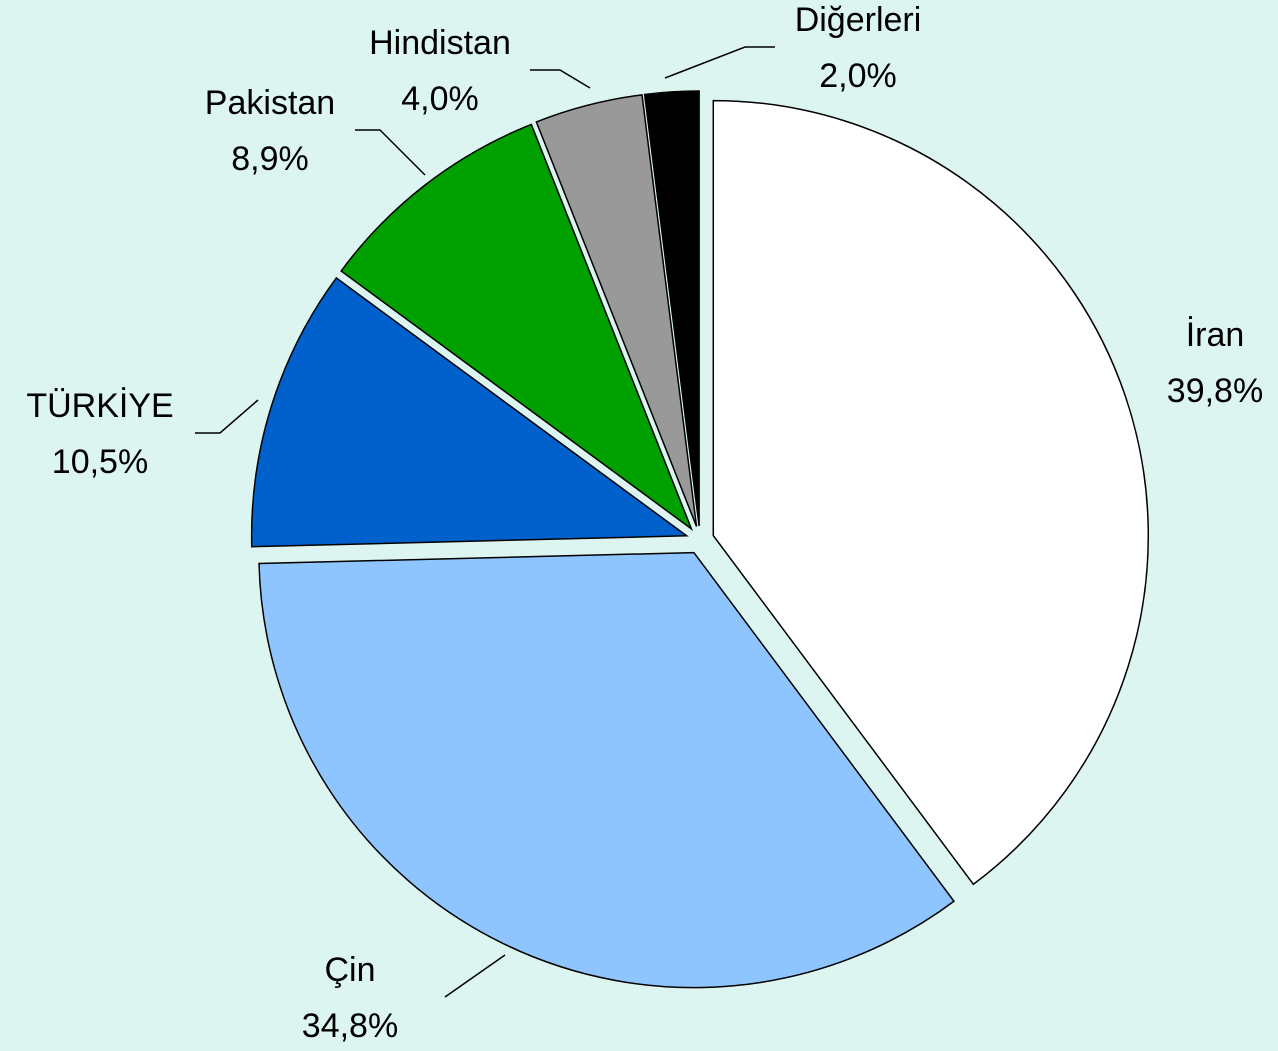 The width and height of the screenshot is (1278, 1051). Describe the element at coordinates (440, 99) in the screenshot. I see `slice-value-label: 4,0%` at that location.